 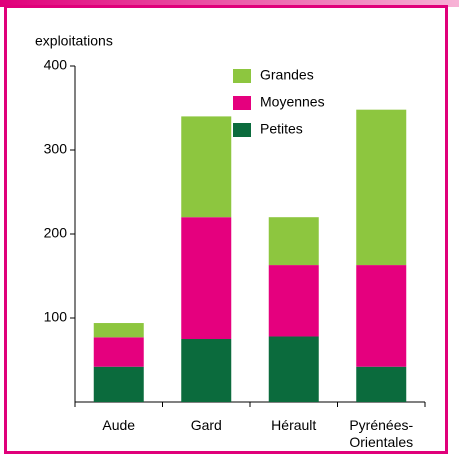 What do you see at coordinates (294, 425) in the screenshot?
I see `x-tick-label: Hérault` at bounding box center [294, 425].